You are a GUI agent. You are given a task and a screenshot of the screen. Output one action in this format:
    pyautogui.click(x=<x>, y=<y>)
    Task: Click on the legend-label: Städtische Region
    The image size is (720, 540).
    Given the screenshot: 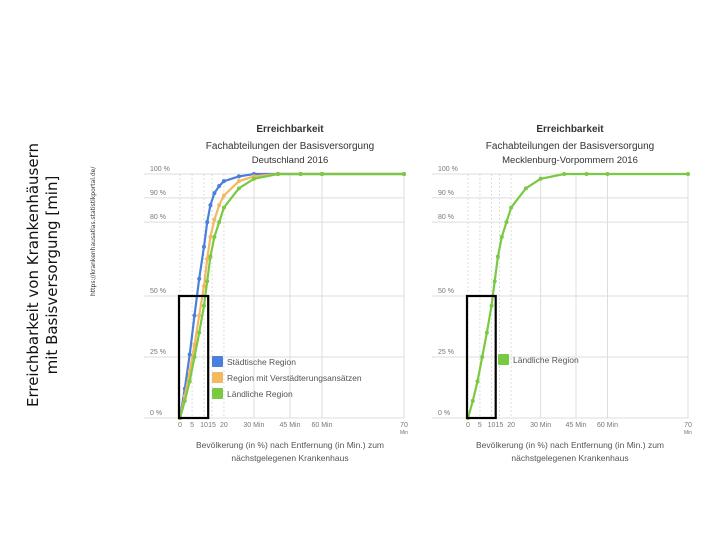 What is the action you would take?
    pyautogui.click(x=261, y=362)
    